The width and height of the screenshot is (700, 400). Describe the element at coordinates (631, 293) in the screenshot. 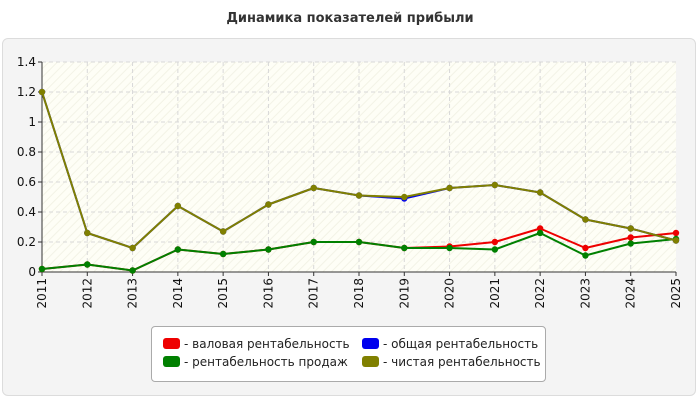

I see `x-tick-label: 2024` at that location.